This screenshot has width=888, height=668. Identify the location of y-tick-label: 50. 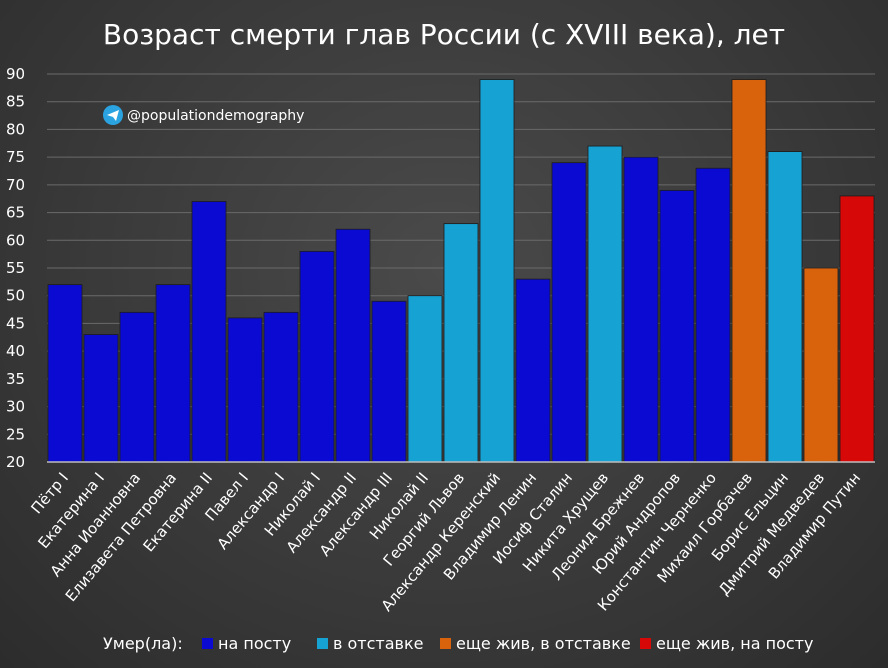
(15, 296).